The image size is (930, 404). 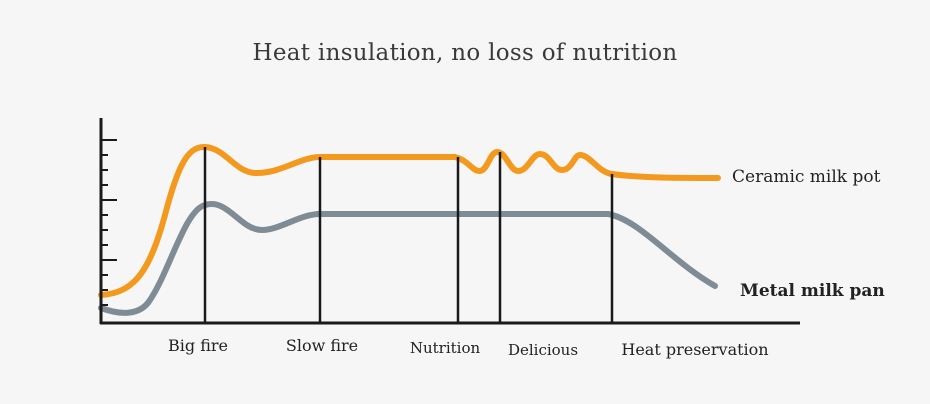 What do you see at coordinates (445, 348) in the screenshot?
I see `x-tick-label: Nutrition` at bounding box center [445, 348].